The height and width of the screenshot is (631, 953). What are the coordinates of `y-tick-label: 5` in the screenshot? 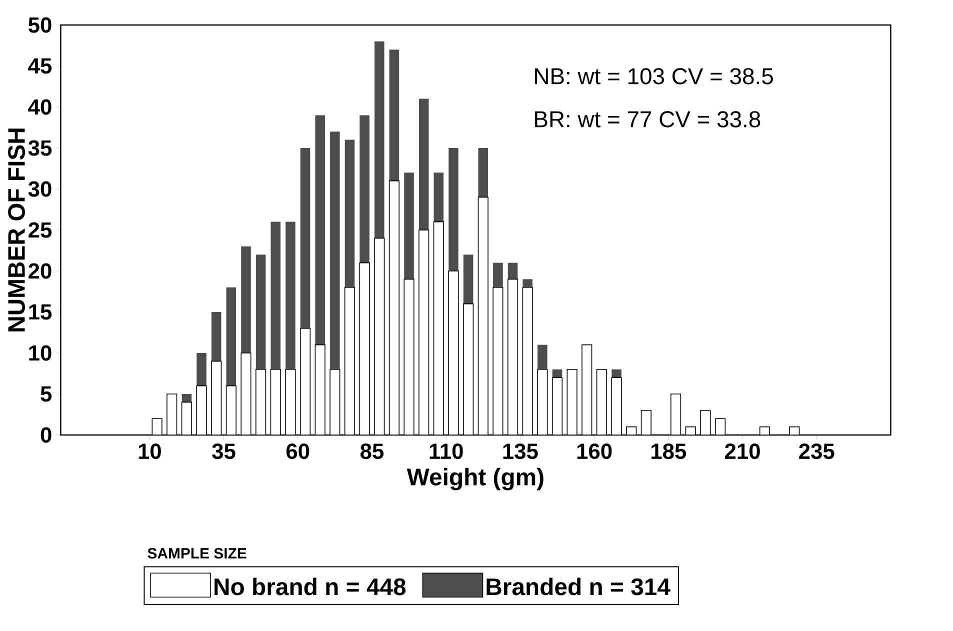 It's located at (46, 394).